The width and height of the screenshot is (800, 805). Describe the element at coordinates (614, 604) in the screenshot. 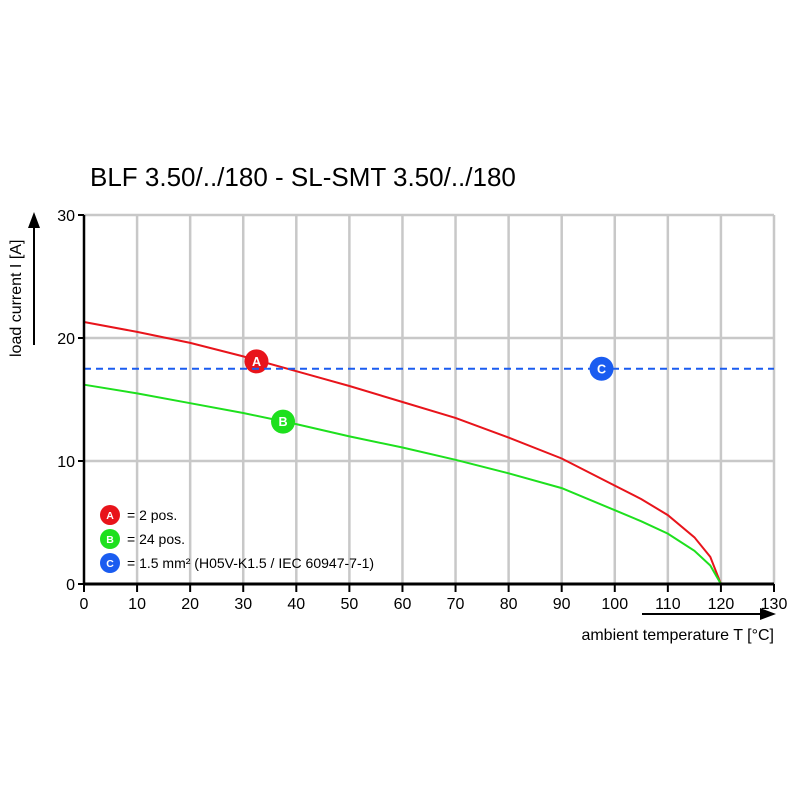

I see `x-tick-label: 100` at that location.